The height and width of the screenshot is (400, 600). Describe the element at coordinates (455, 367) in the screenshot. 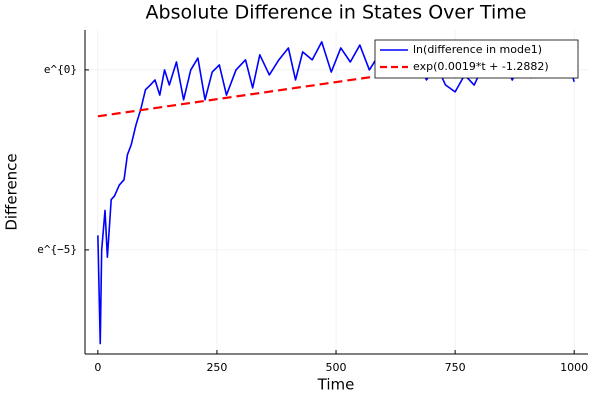

I see `x-tick-label: 750` at that location.